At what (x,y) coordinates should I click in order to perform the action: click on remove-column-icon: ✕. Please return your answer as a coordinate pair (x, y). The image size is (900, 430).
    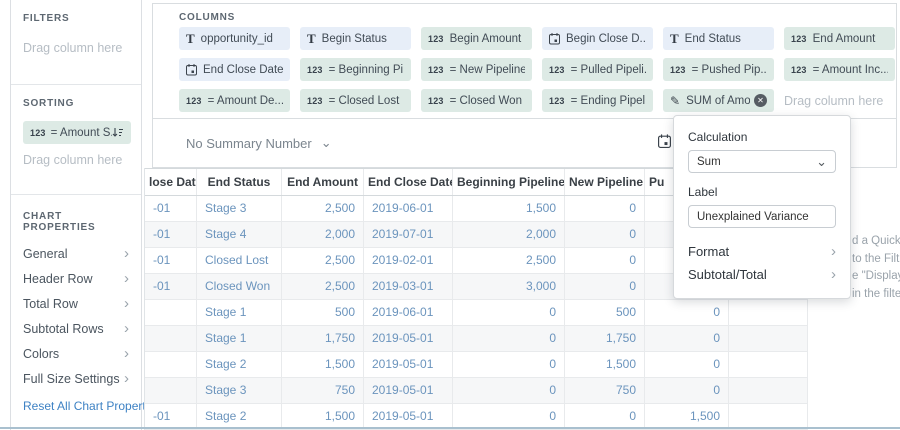
    Looking at the image, I should click on (760, 100).